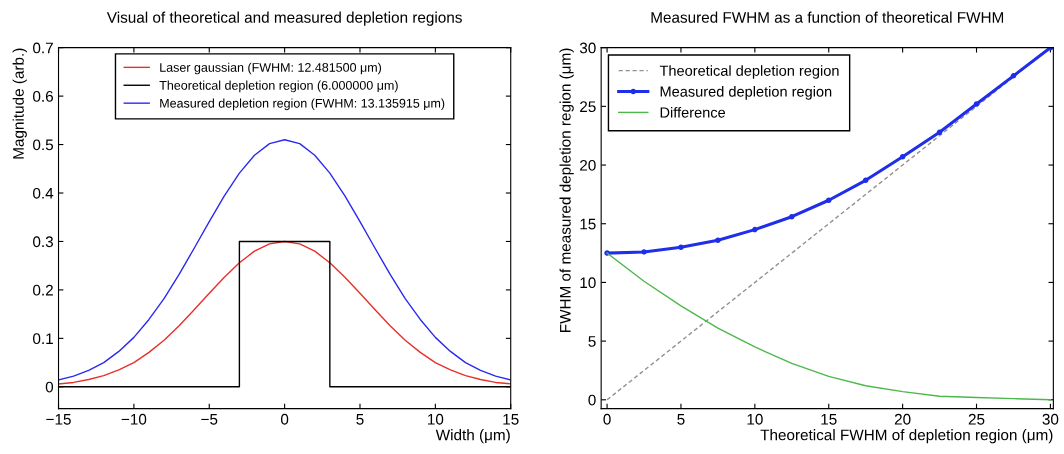 This screenshot has width=1064, height=454. I want to click on x-axis-title: Width (μm), so click(472, 436).